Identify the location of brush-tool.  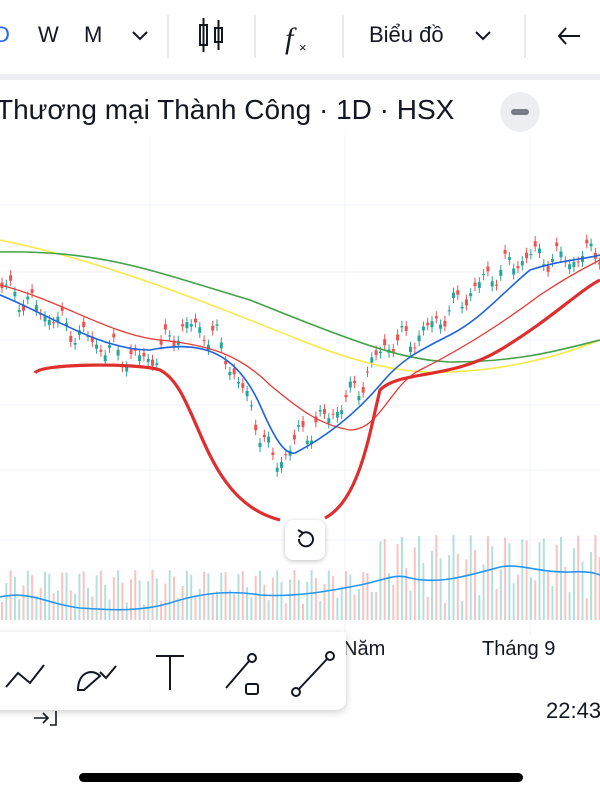
(96, 678).